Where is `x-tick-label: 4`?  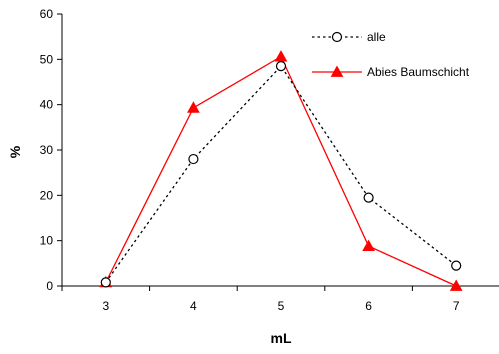 x-tick-label: 4 is located at coordinates (193, 306).